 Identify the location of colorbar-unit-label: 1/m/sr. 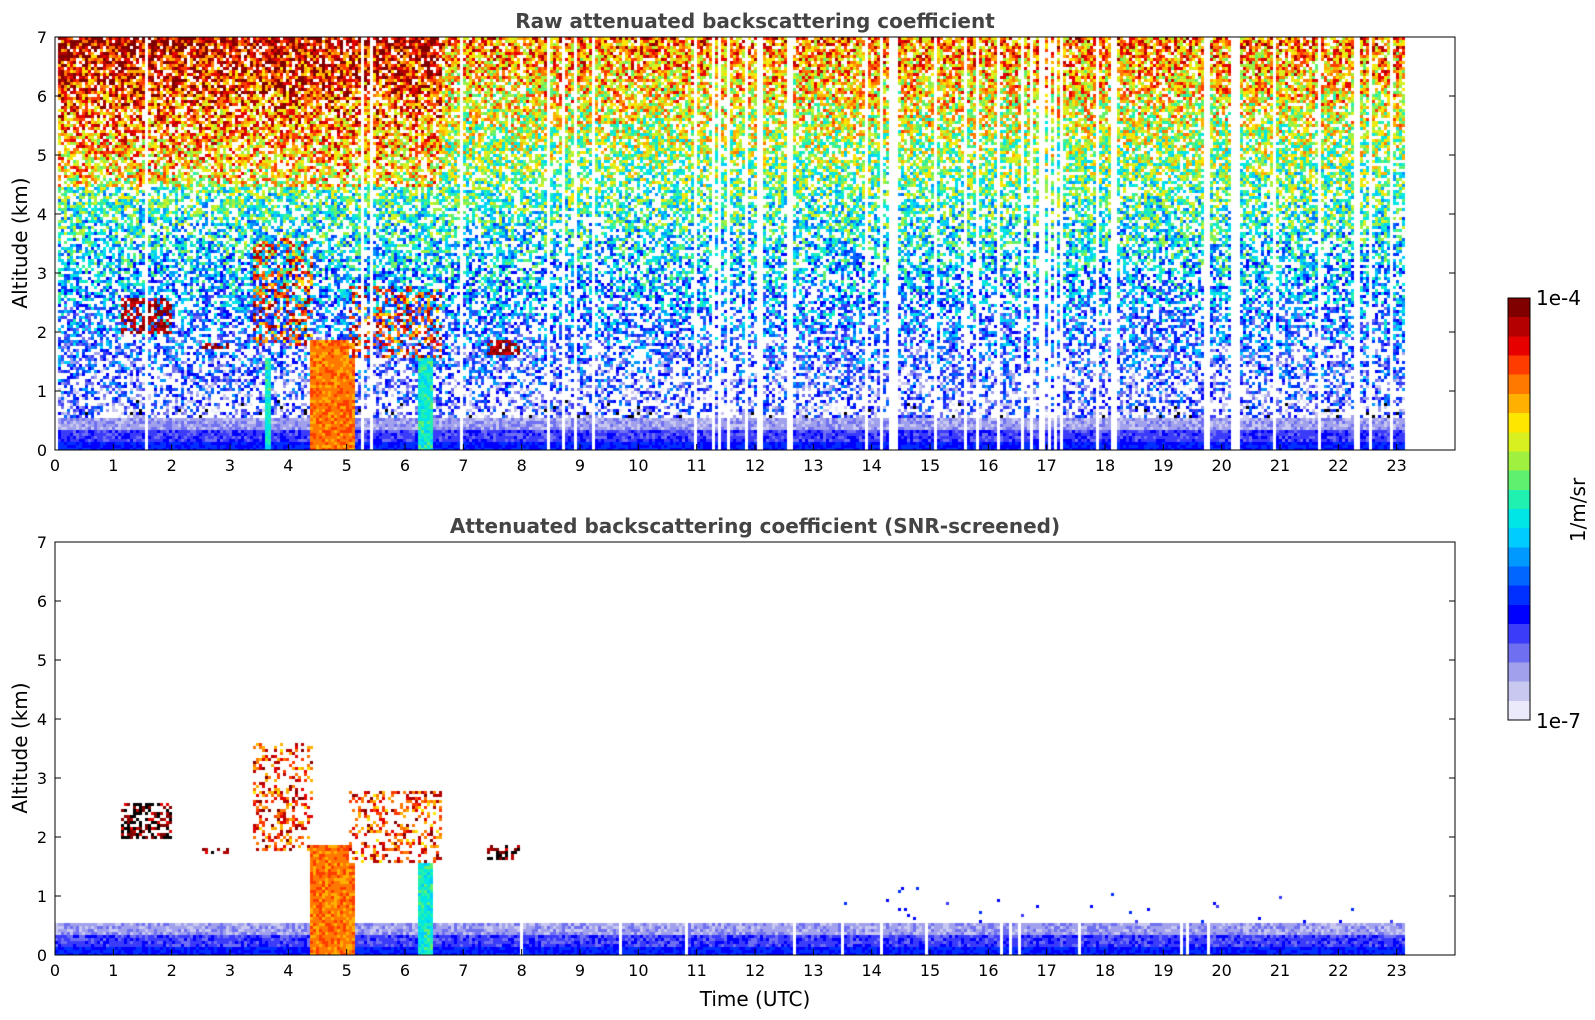
(1578, 509).